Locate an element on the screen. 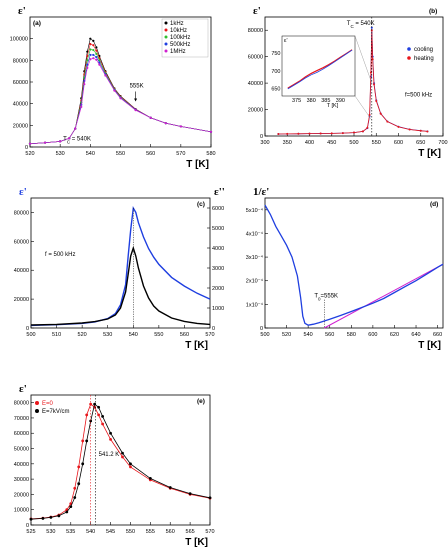 The height and width of the screenshot is (550, 448). x-tick-label: 580 is located at coordinates (351, 335).